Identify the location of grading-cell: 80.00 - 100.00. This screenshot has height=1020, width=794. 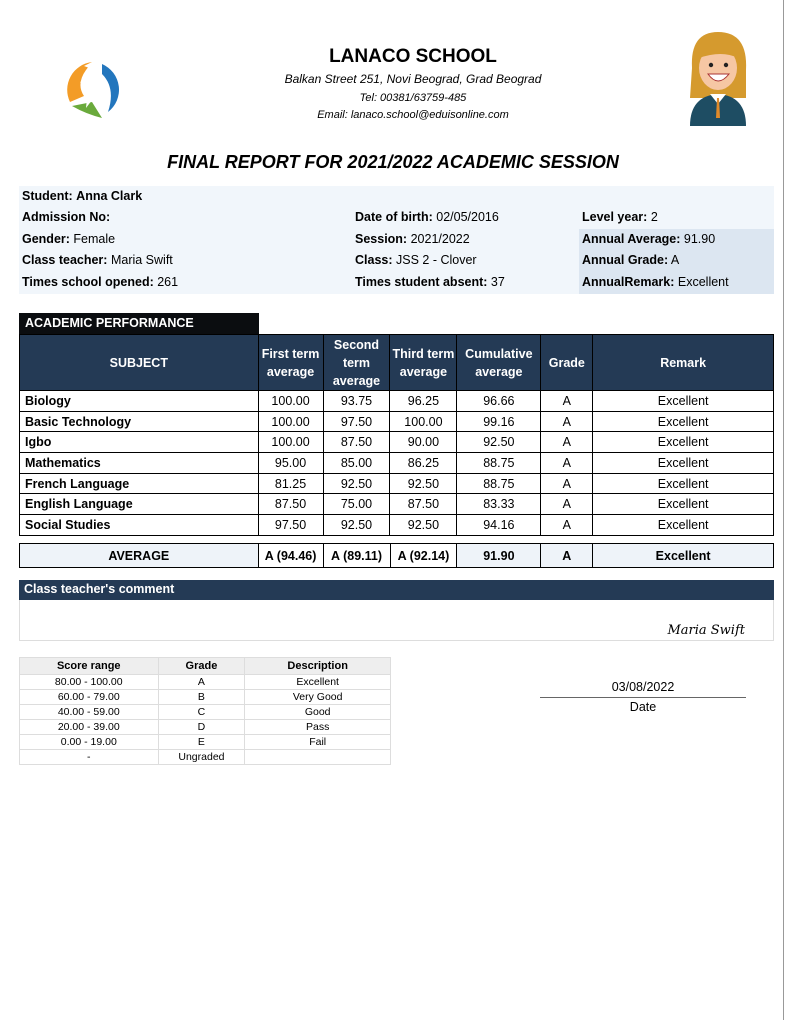
(89, 682).